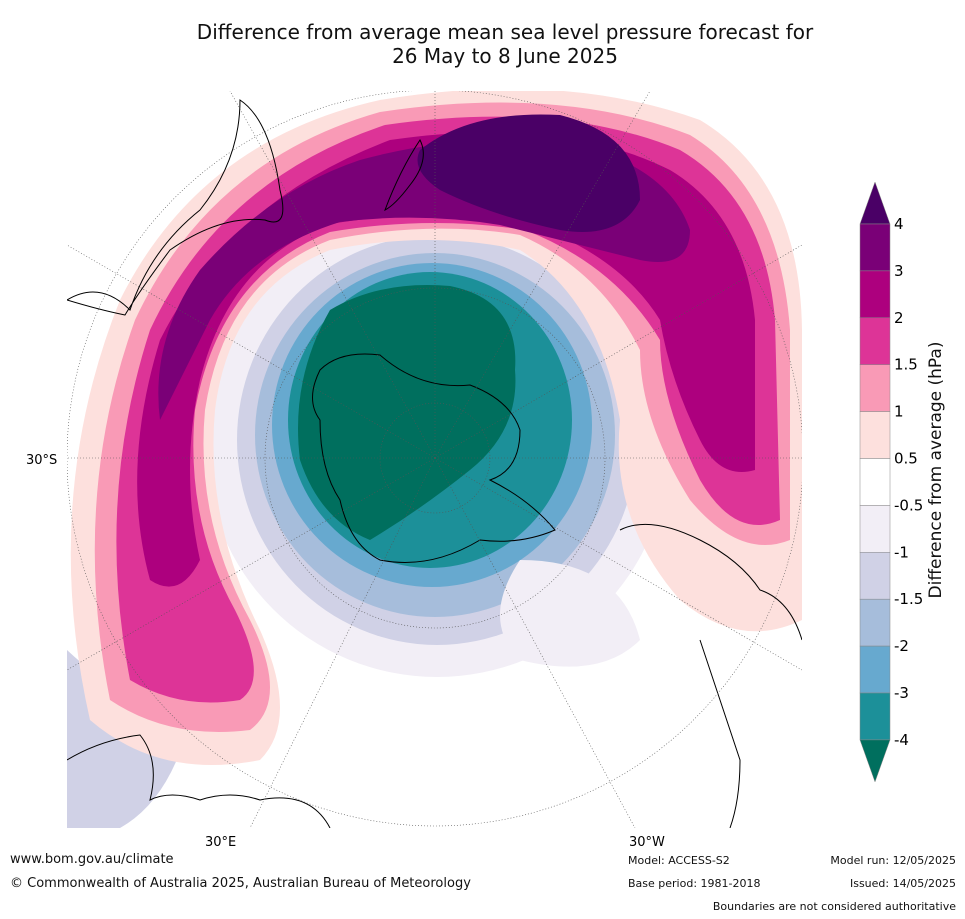 This screenshot has width=965, height=919. I want to click on footer-issued: Issued: 14/05/2025, so click(902, 883).